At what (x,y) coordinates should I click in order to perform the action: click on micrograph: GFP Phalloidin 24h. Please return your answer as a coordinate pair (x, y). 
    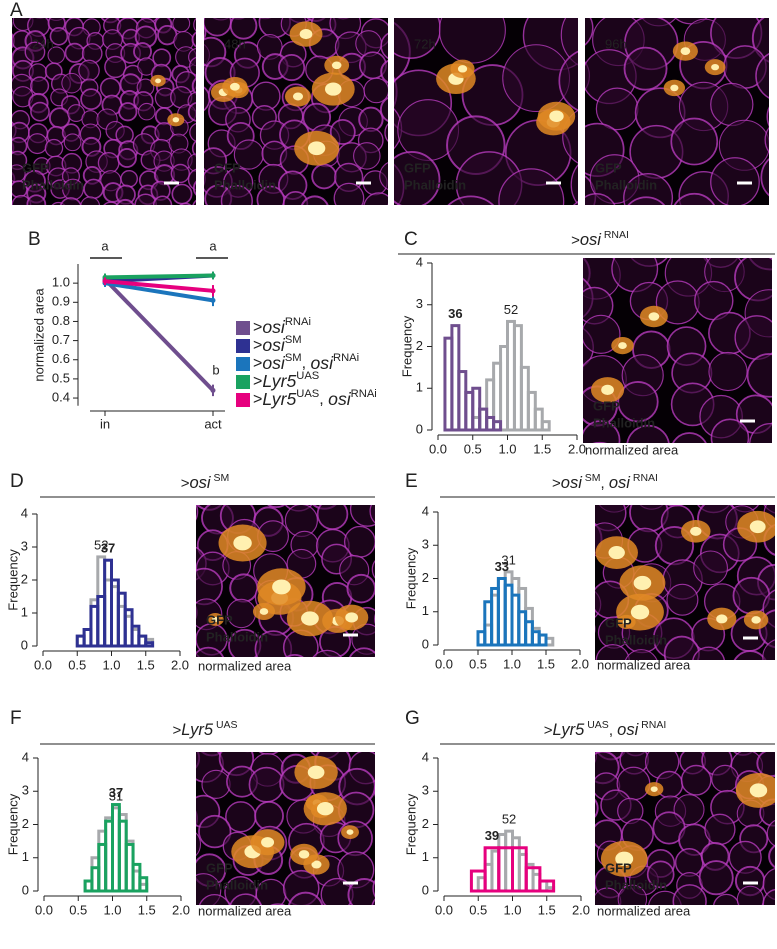
    Looking at the image, I should click on (98, 117).